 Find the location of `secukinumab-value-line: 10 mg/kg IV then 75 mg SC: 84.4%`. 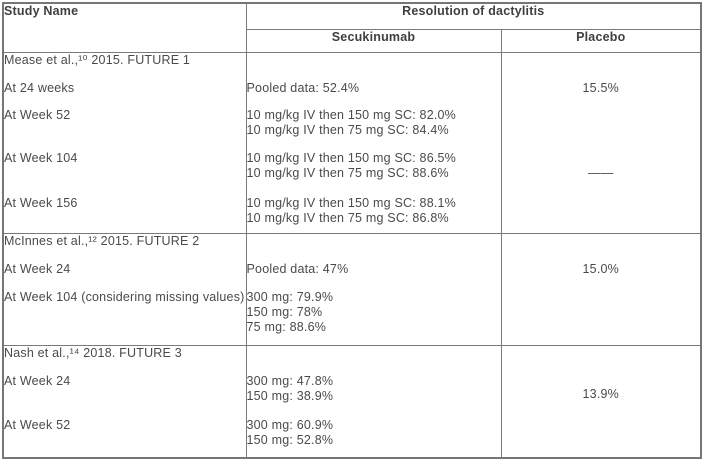

secukinumab-value-line: 10 mg/kg IV then 75 mg SC: 84.4% is located at coordinates (347, 129).